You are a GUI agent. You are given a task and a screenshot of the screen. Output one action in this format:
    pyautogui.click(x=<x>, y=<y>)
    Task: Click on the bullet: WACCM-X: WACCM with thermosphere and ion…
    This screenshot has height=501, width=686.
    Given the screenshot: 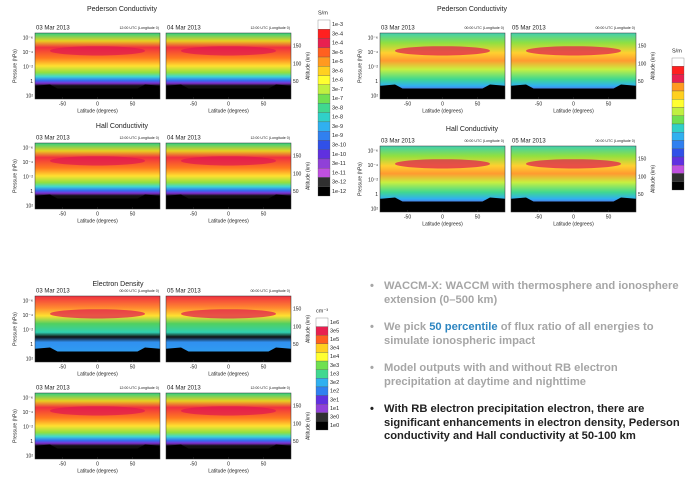 What is the action you would take?
    pyautogui.click(x=526, y=293)
    